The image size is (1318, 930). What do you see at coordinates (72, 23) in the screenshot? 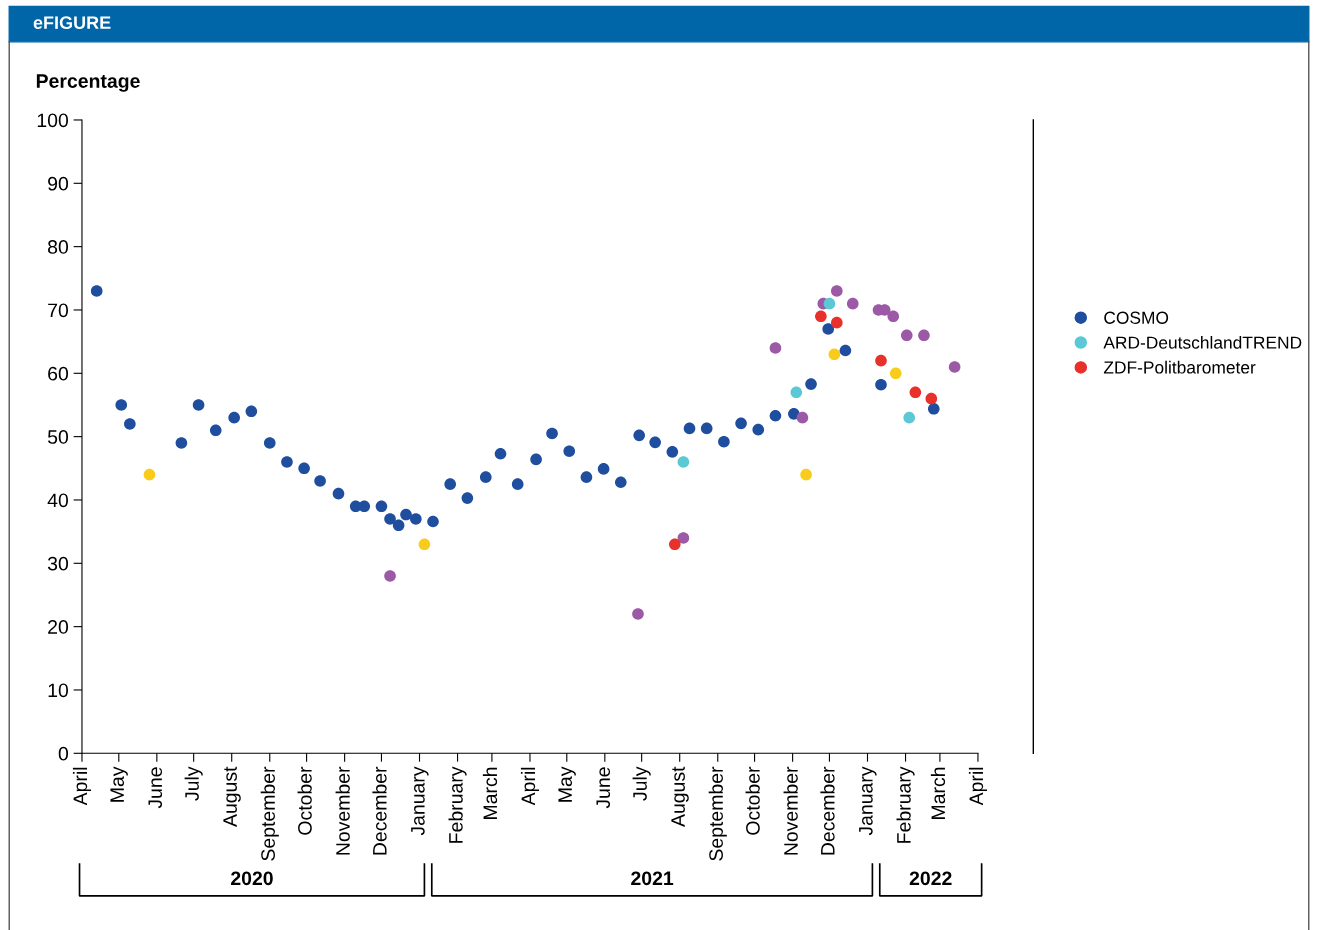
I see `chart-title: eFIGURE` at bounding box center [72, 23].